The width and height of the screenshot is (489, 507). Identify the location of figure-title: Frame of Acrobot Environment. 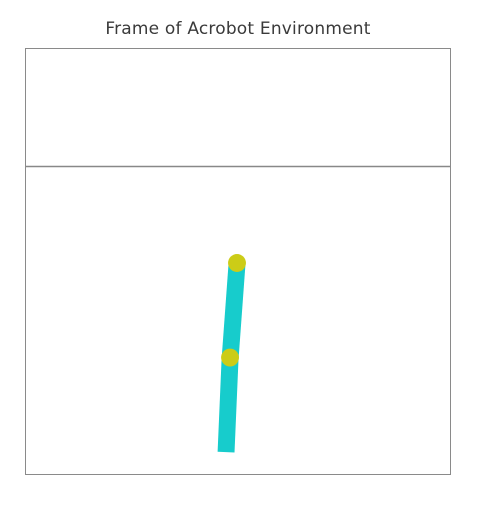
(238, 29).